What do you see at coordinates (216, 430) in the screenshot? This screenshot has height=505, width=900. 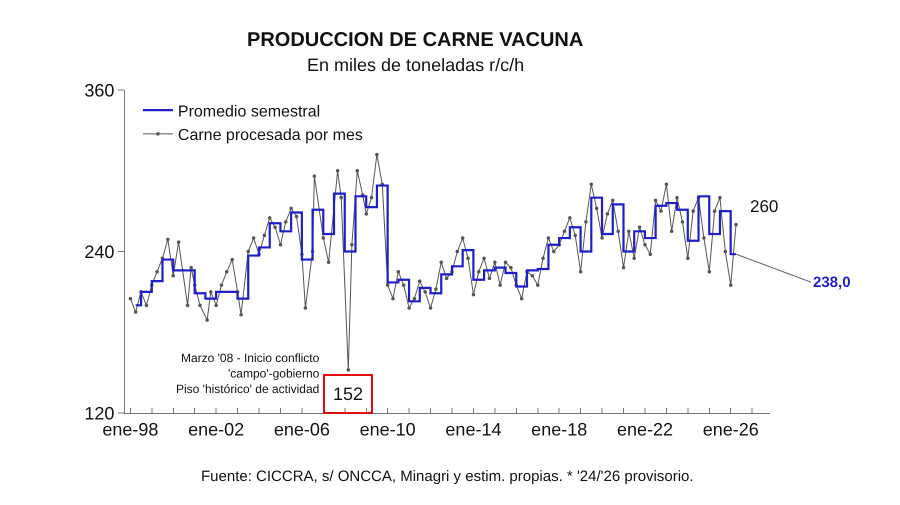 I see `x-tick-label: ene-02` at bounding box center [216, 430].